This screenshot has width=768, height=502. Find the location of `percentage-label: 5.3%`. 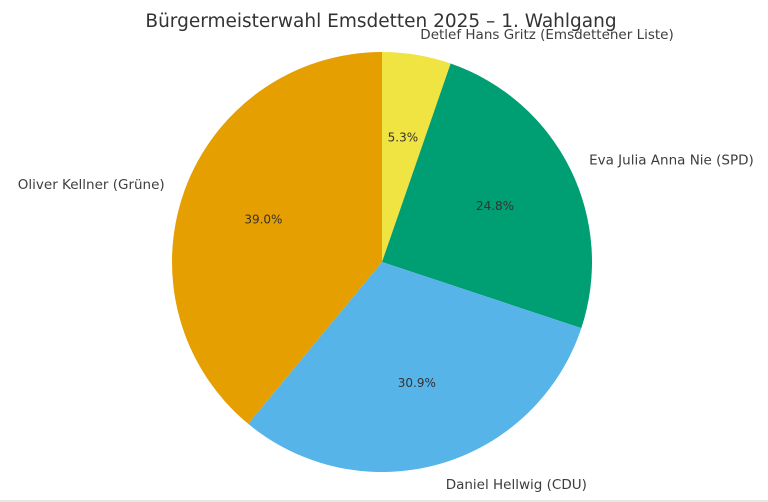

percentage-label: 5.3% is located at coordinates (403, 138).